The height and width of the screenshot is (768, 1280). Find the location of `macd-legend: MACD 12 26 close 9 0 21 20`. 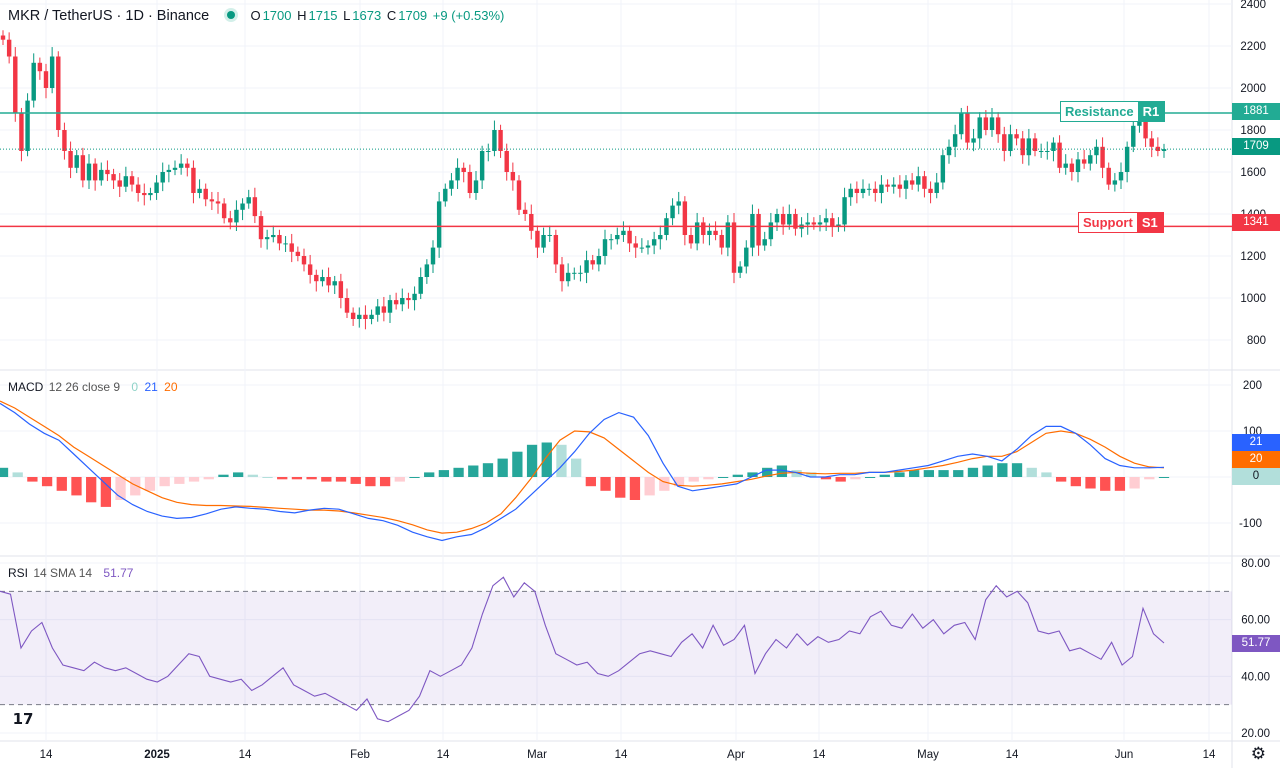

macd-legend: MACD 12 26 close 9 0 21 20 is located at coordinates (93, 387).